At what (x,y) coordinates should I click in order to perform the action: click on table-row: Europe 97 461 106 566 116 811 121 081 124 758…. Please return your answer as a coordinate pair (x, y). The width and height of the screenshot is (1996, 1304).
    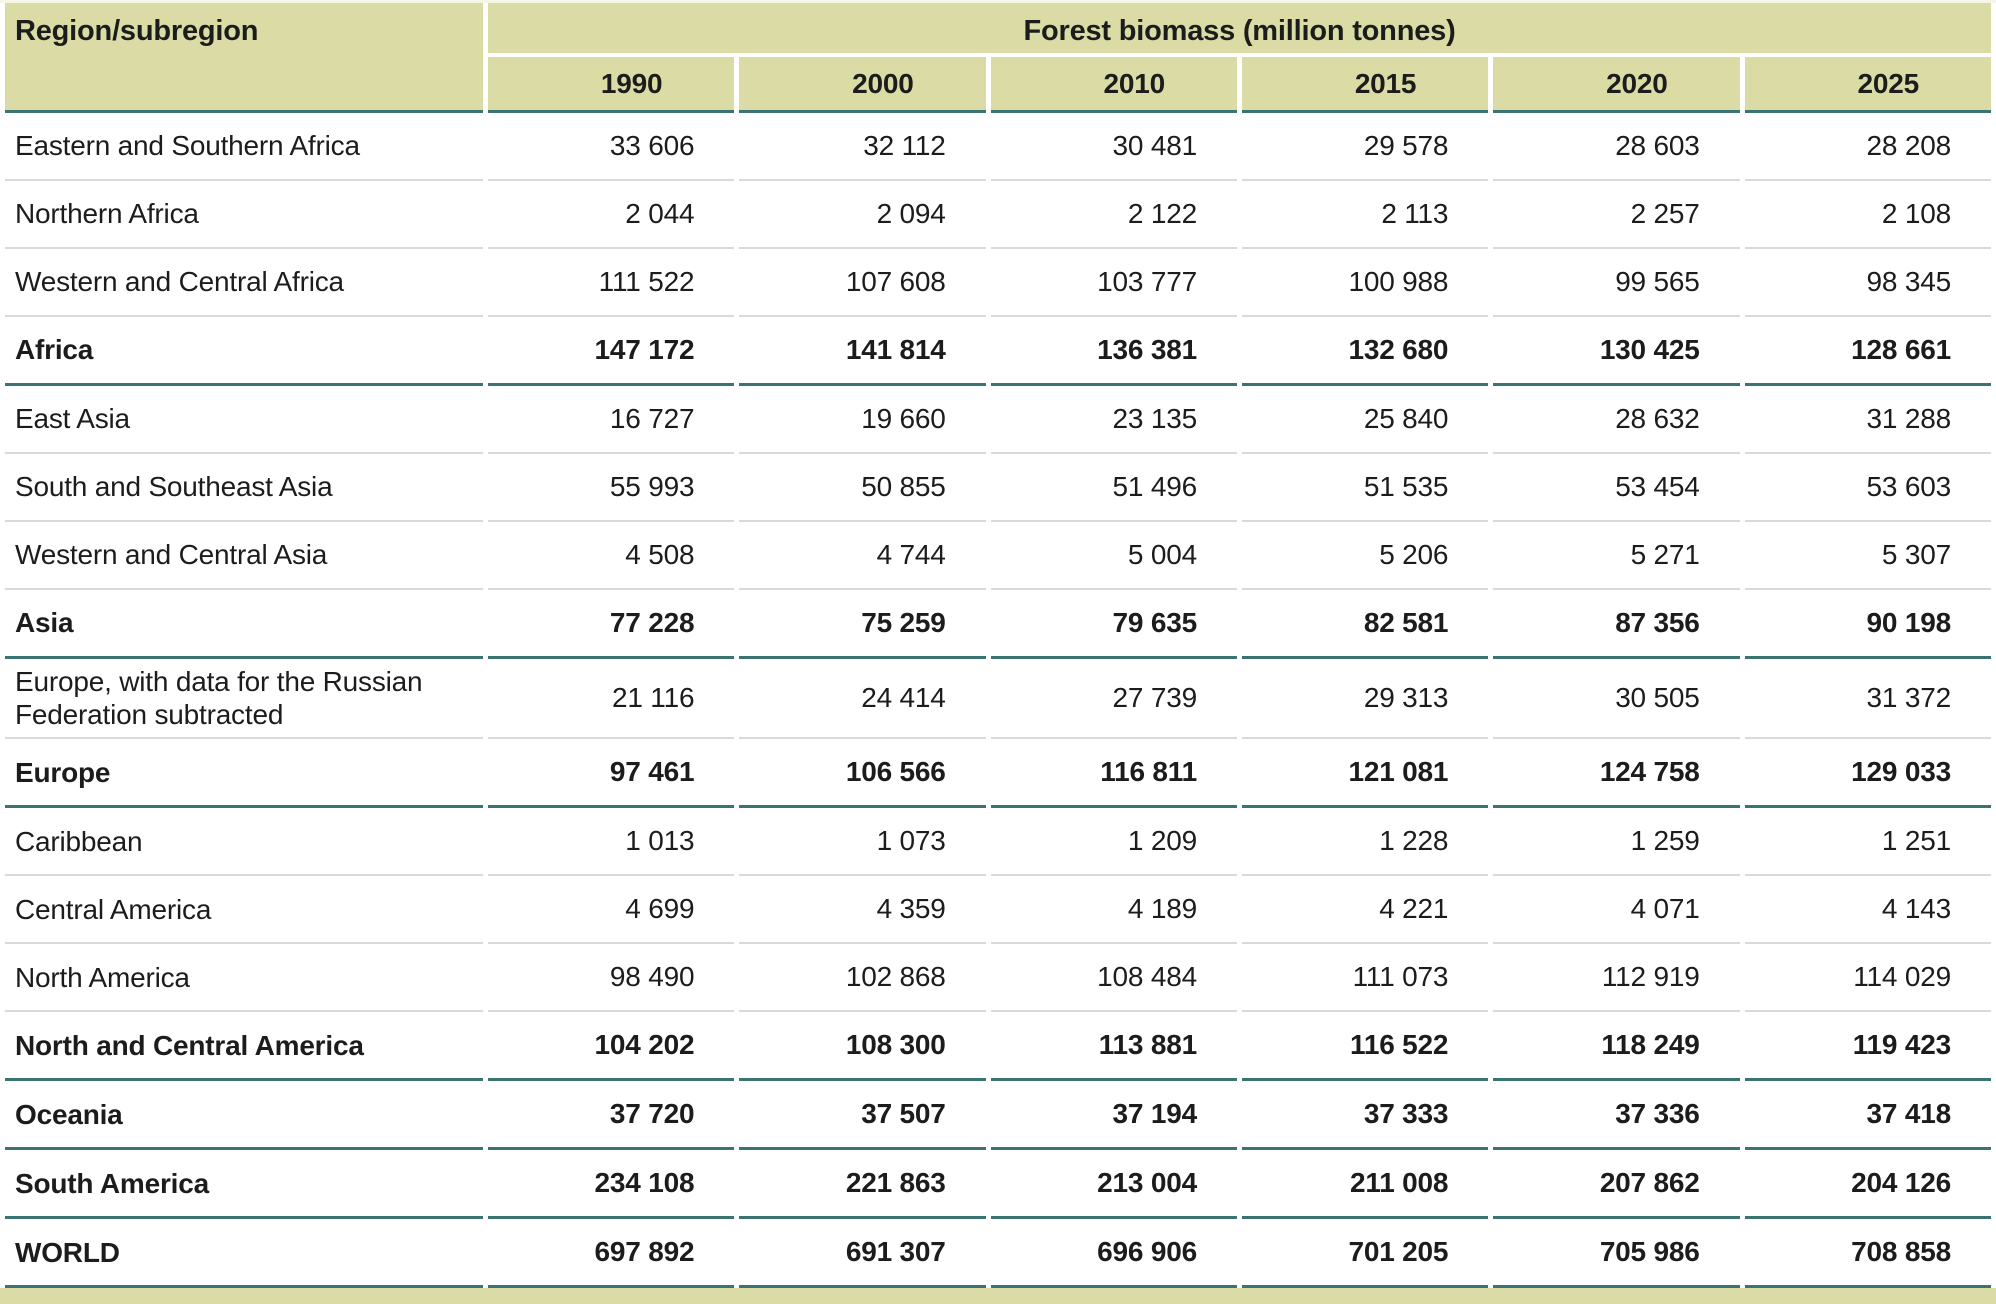
    Looking at the image, I should click on (998, 774).